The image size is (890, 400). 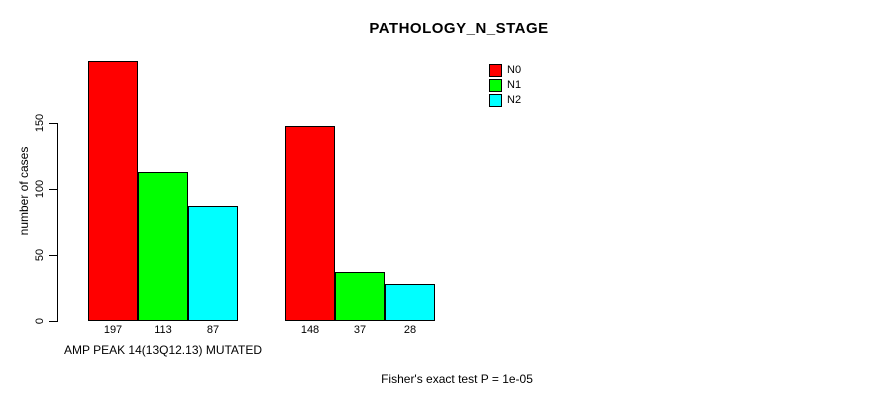 What do you see at coordinates (514, 85) in the screenshot?
I see `legend-label-n1: N1` at bounding box center [514, 85].